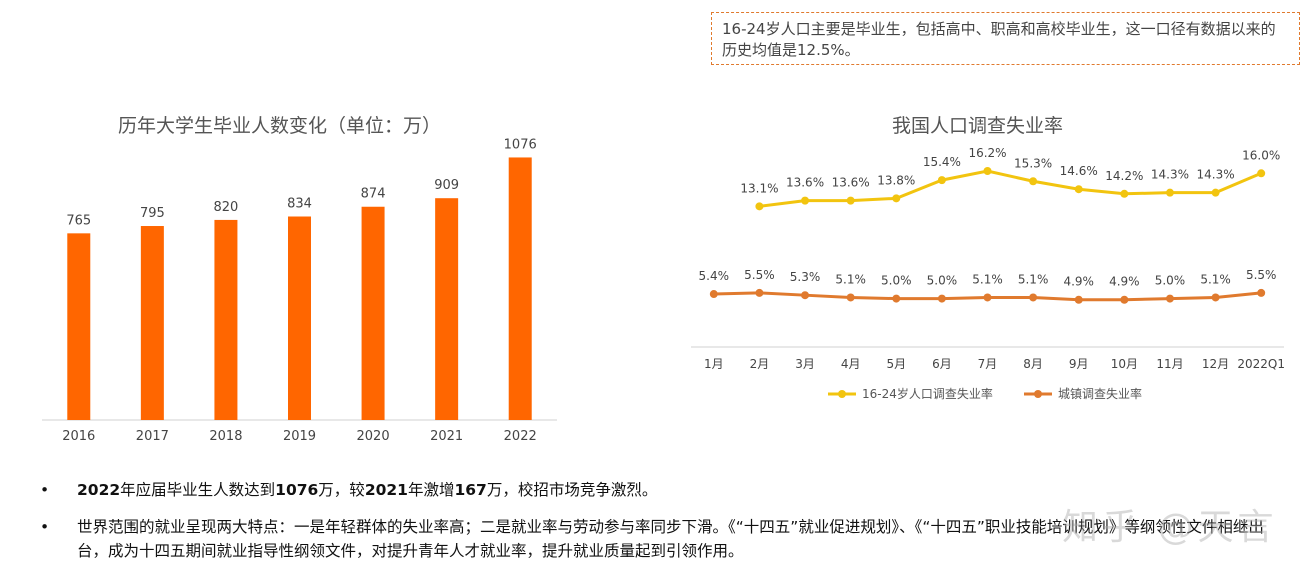  Describe the element at coordinates (373, 436) in the screenshot. I see `x-tick-label: 2020` at that location.